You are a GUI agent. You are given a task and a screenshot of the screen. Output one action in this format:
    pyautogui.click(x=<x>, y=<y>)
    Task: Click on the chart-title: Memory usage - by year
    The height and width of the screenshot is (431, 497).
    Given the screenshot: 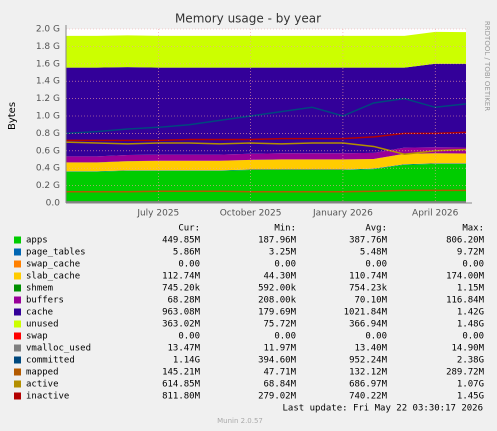 What is the action you would take?
    pyautogui.click(x=248, y=19)
    